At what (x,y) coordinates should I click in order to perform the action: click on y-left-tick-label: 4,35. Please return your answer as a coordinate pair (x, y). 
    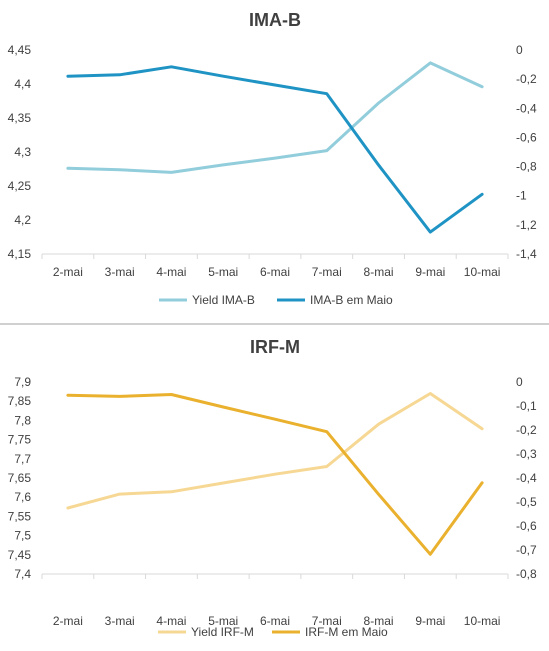
    Looking at the image, I should click on (20, 118).